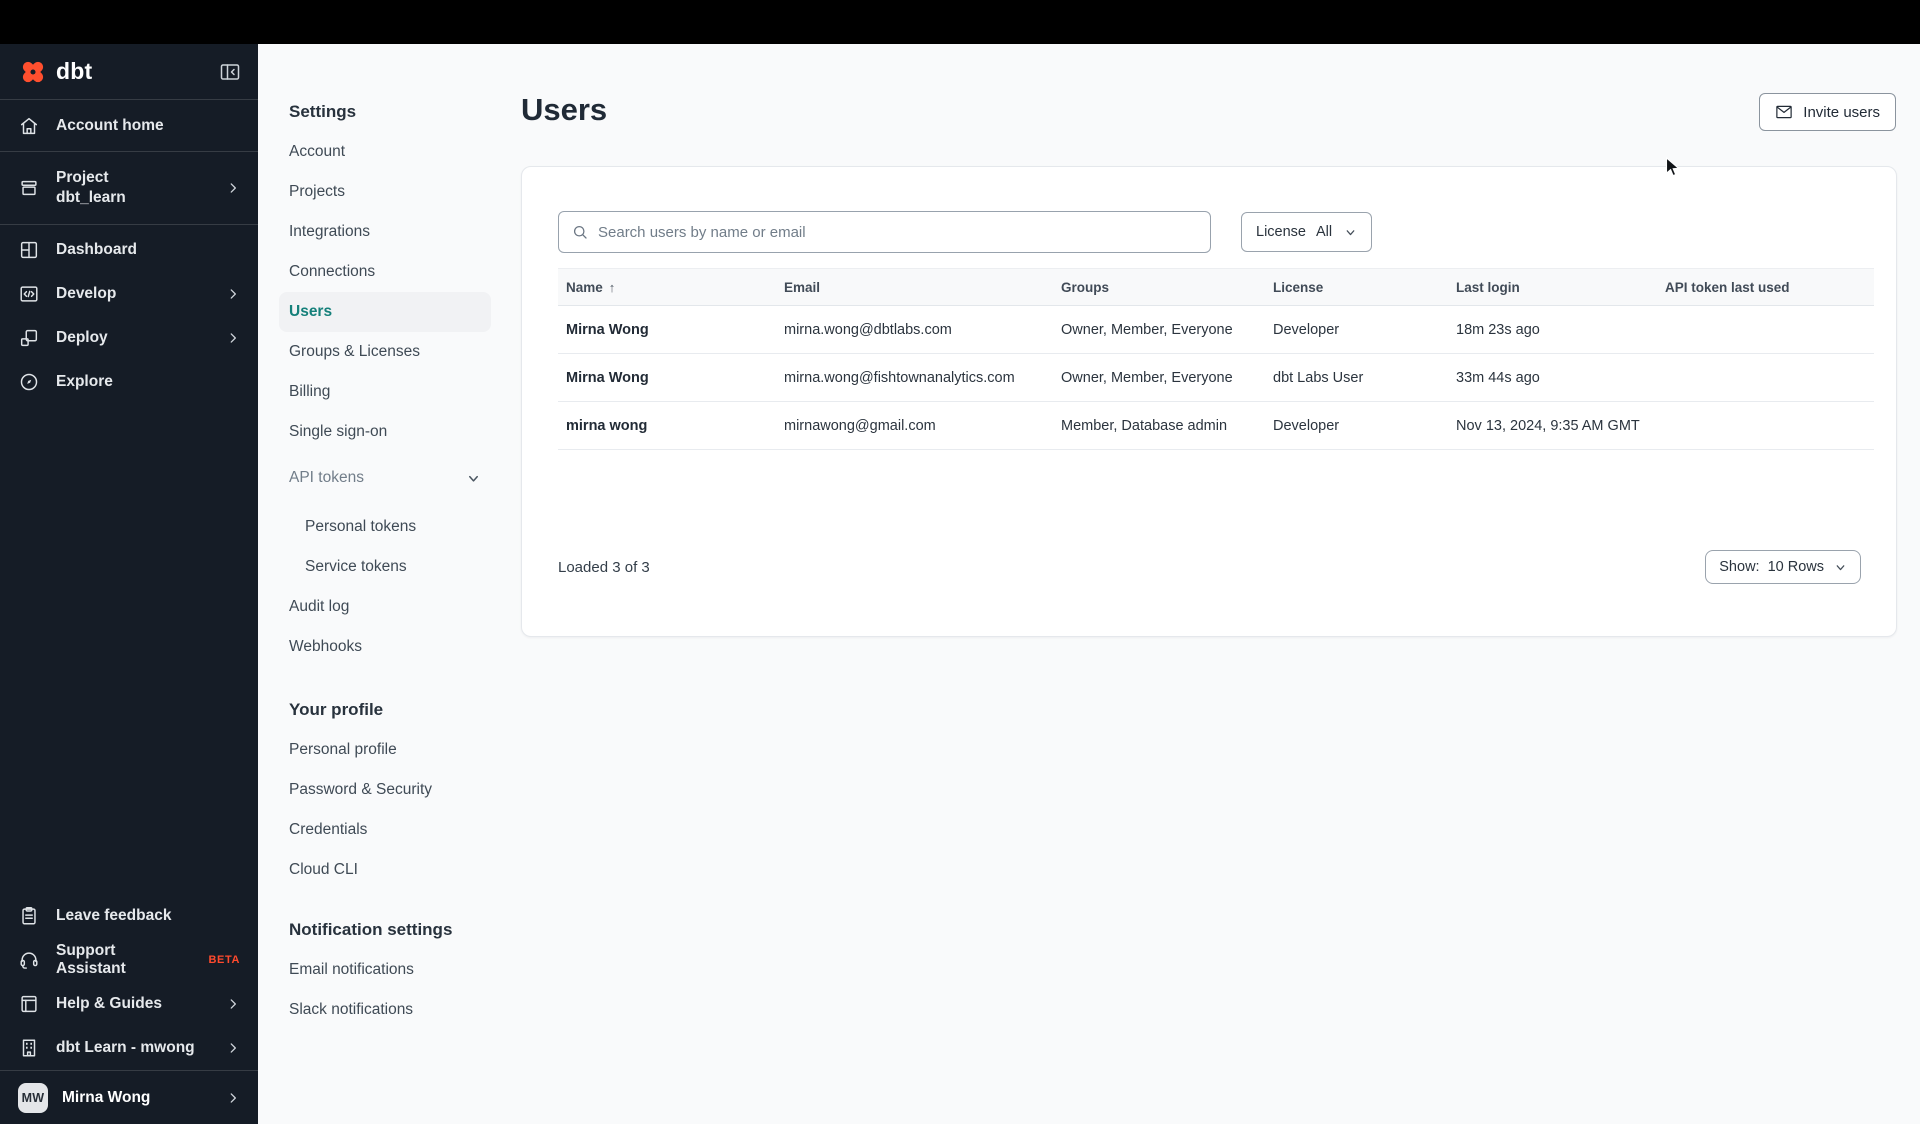  I want to click on settings-nav-item-billing: Billing, so click(310, 391).